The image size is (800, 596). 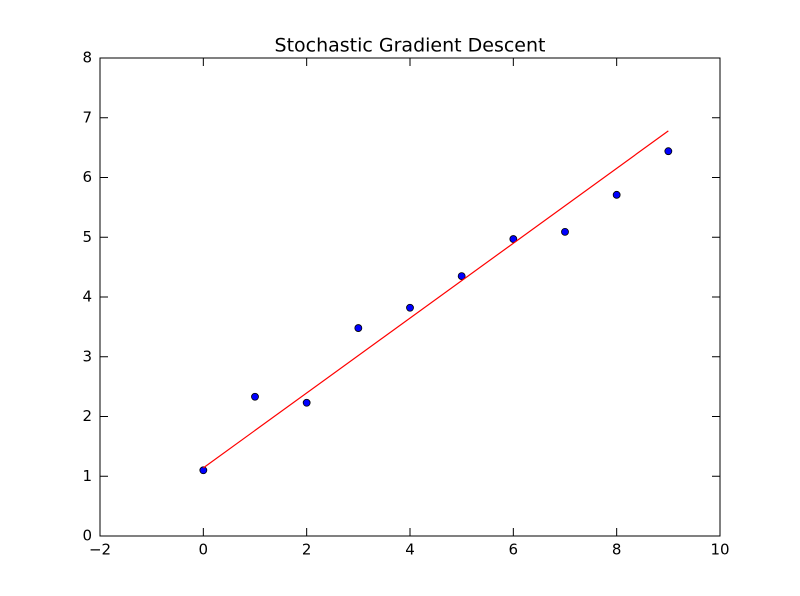 What do you see at coordinates (87, 356) in the screenshot?
I see `y-tick-label: 3` at bounding box center [87, 356].